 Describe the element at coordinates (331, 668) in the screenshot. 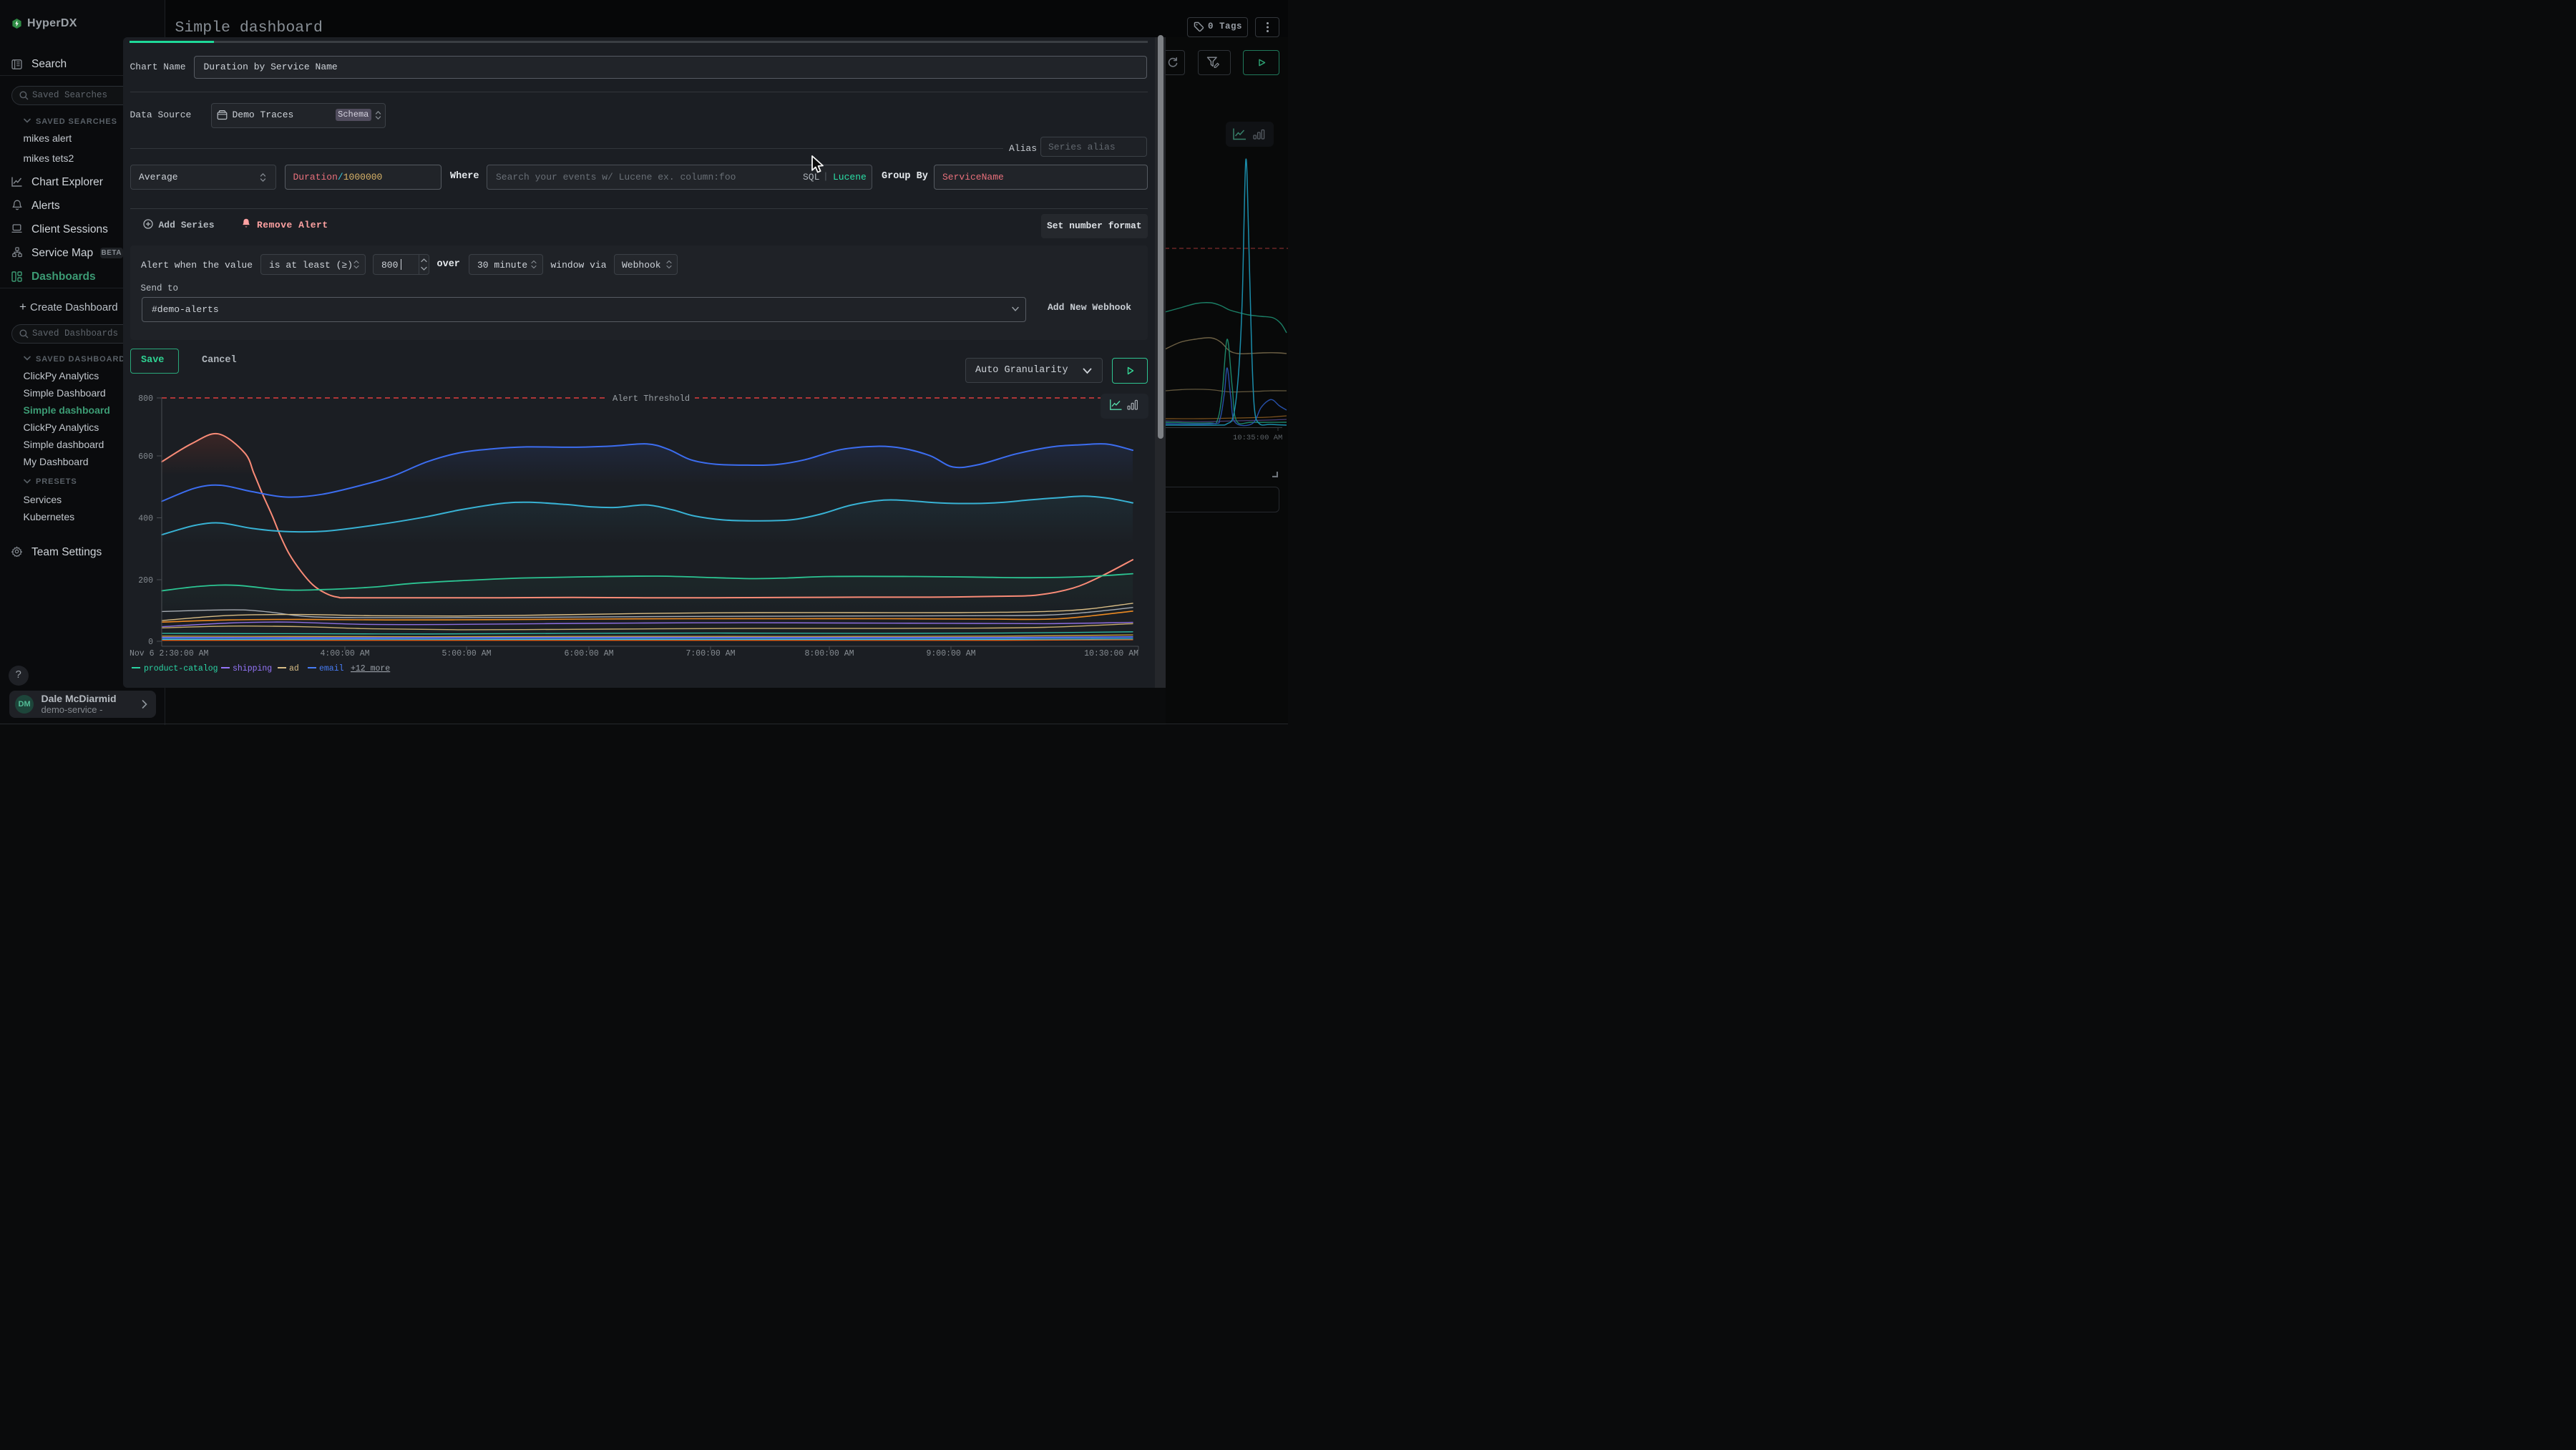

I see `svg-text: email` at that location.